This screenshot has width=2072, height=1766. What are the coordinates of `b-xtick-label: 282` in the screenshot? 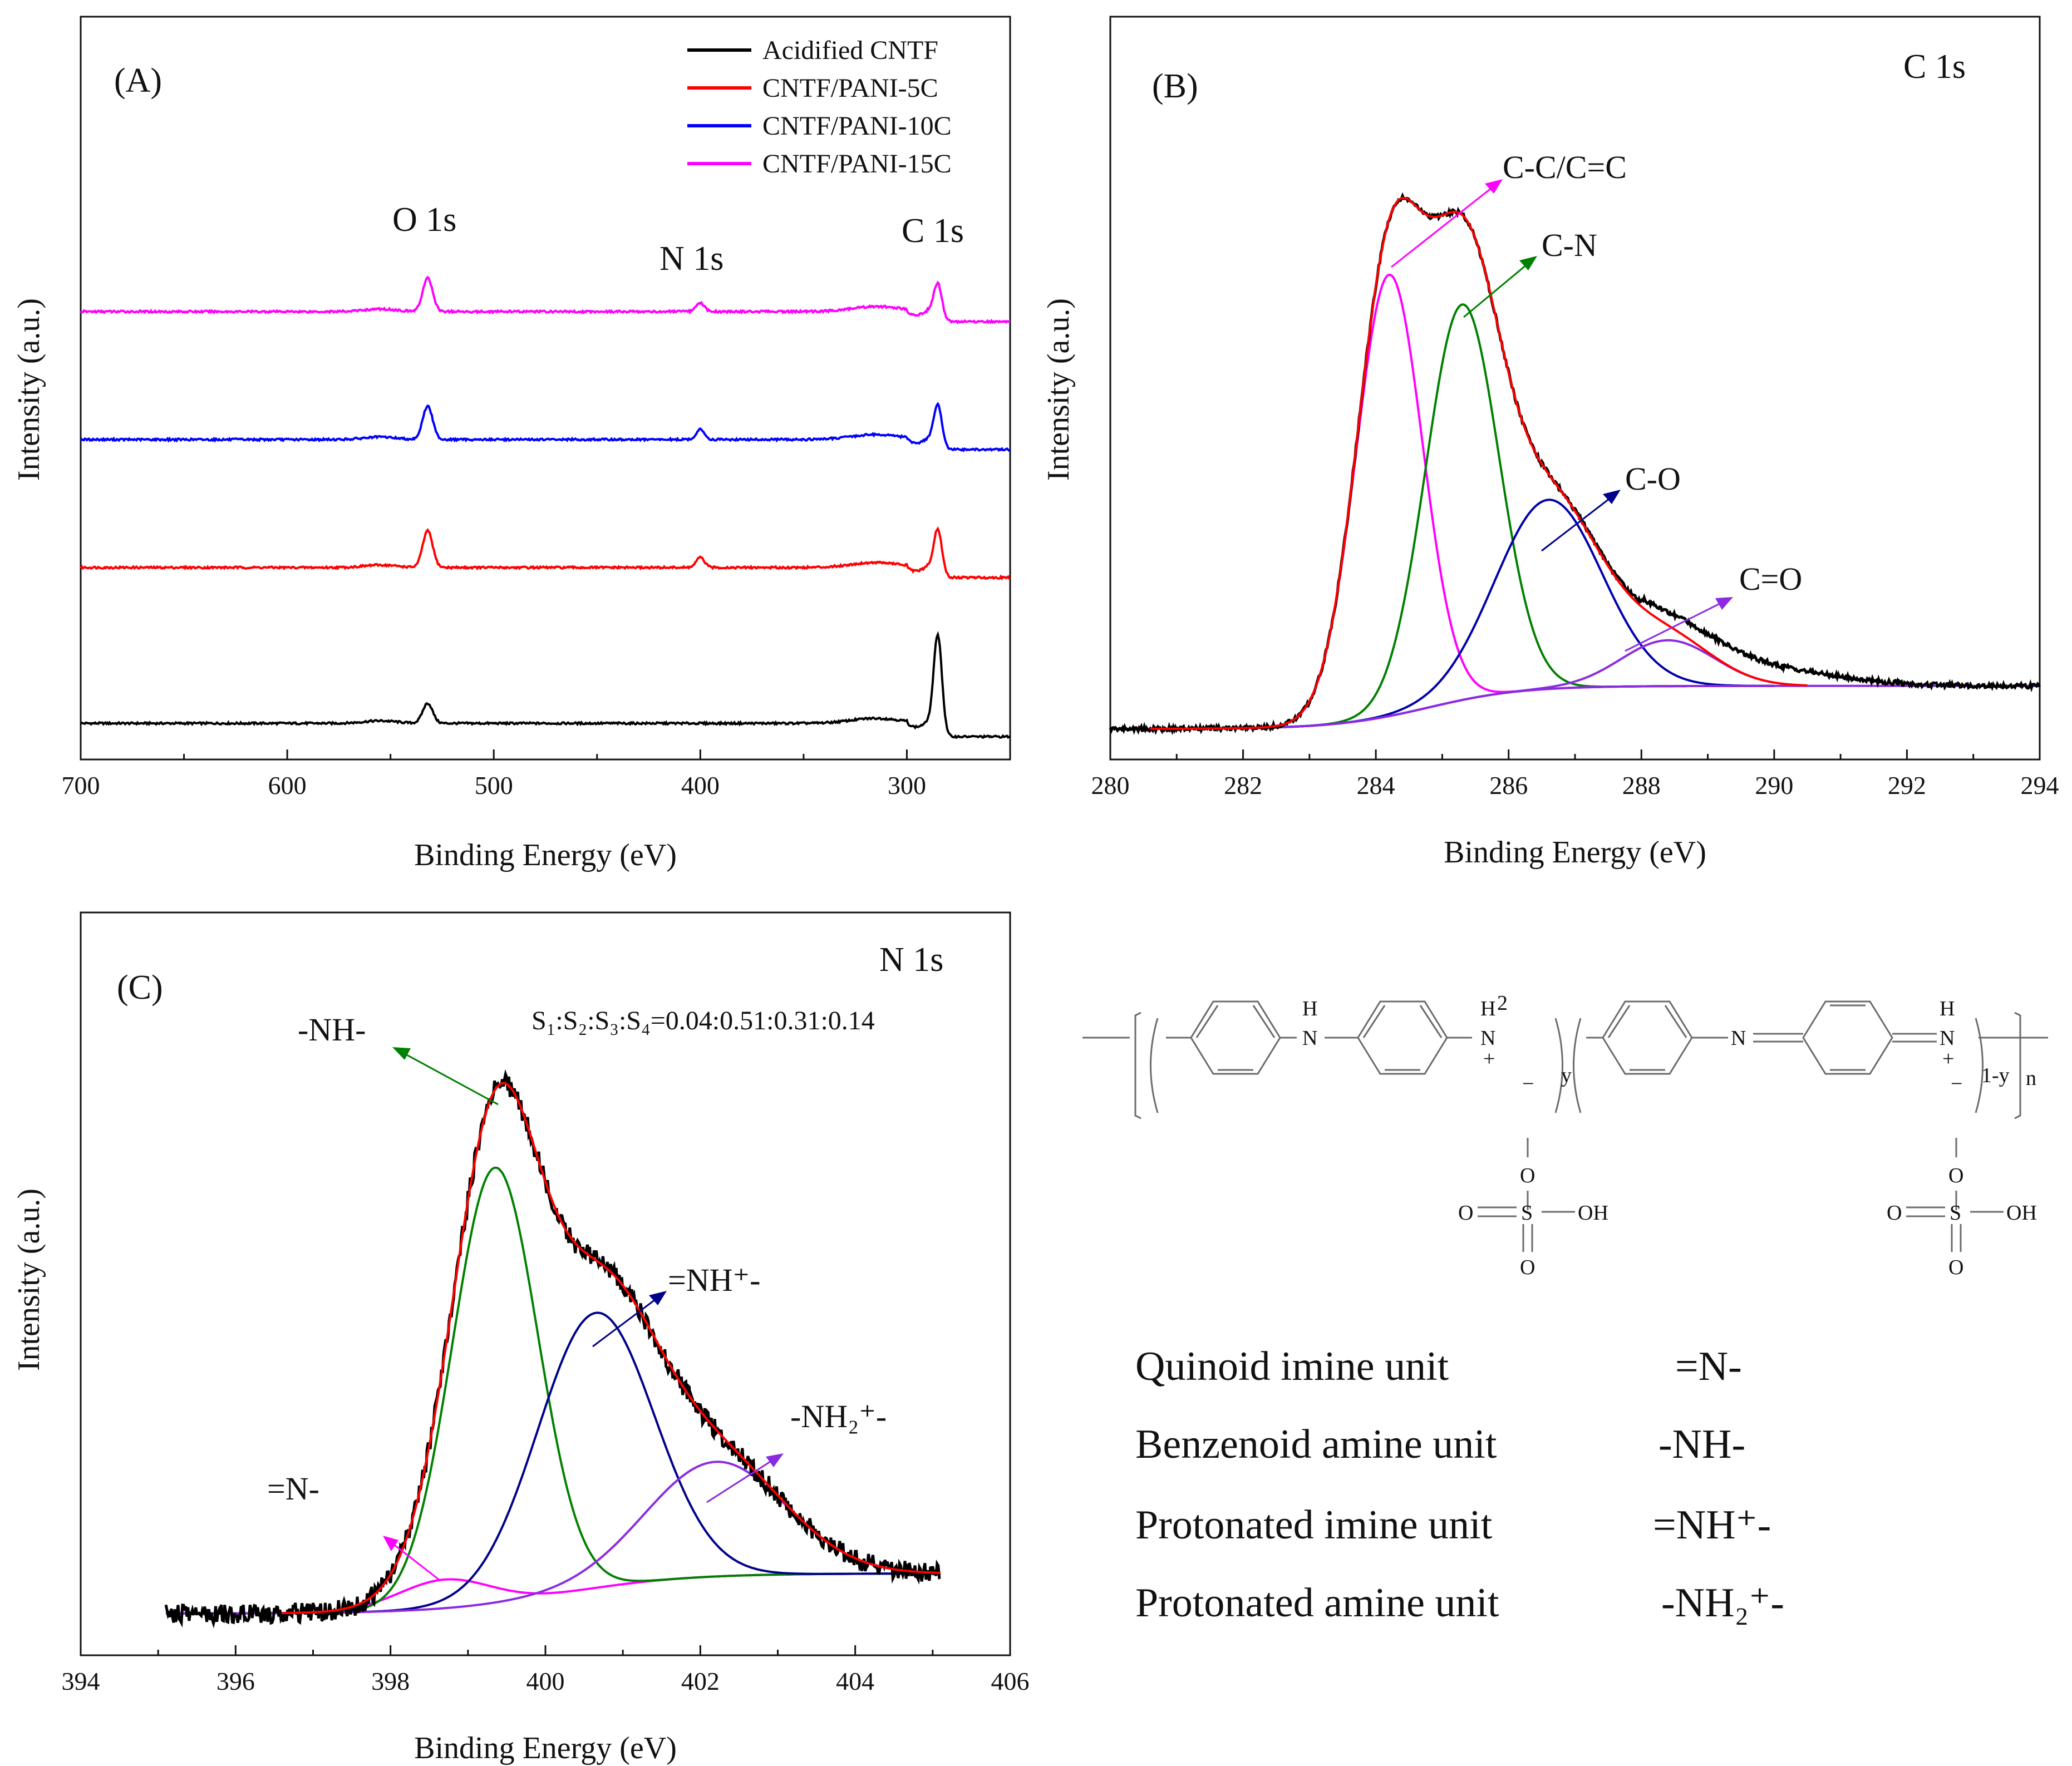 It's located at (1243, 785).